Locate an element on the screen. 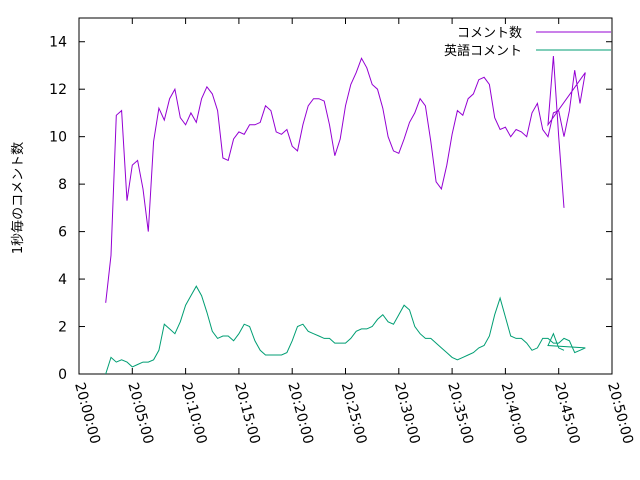  y-tick-label: 12 is located at coordinates (58, 90).